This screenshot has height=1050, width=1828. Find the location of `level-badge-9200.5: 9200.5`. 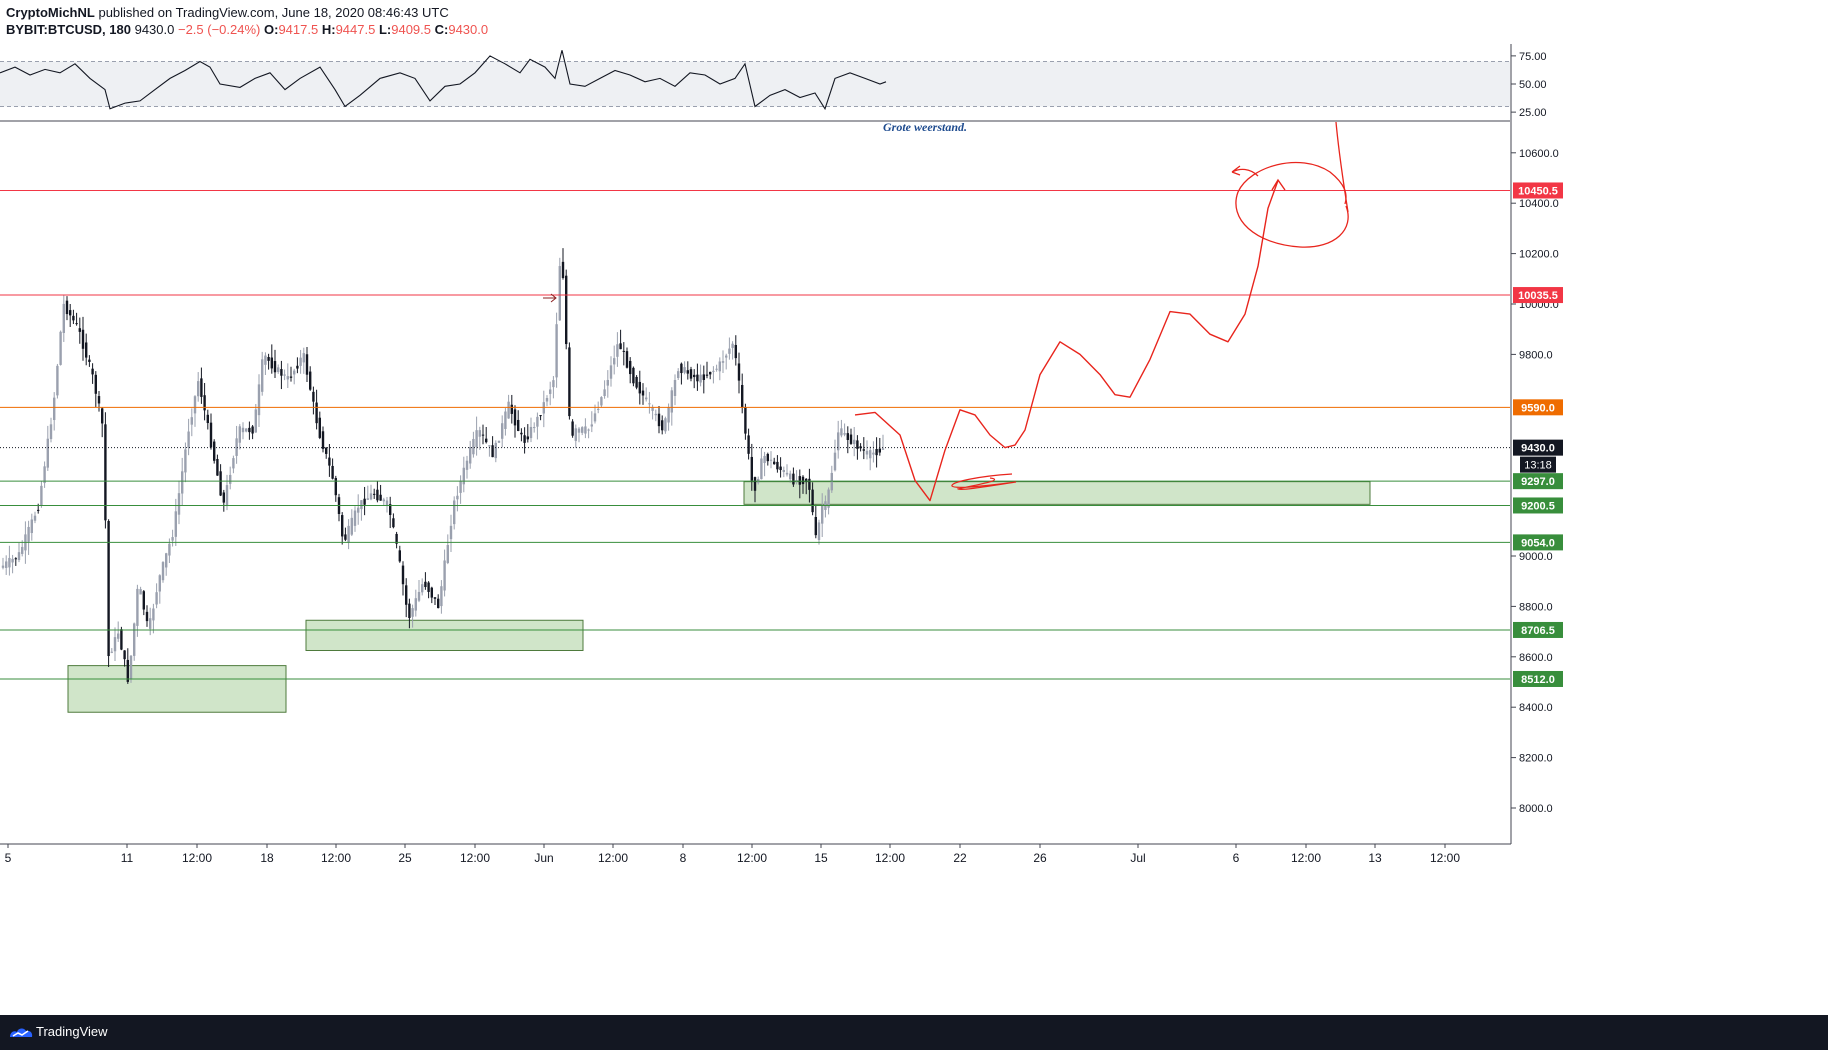

level-badge-9200.5: 9200.5 is located at coordinates (1538, 505).